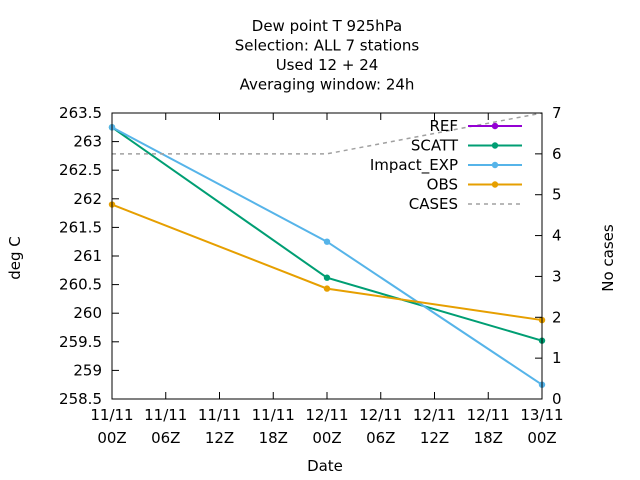 The image size is (640, 480). What do you see at coordinates (327, 26) in the screenshot?
I see `chart-title-line: Dew point T 925hPa` at bounding box center [327, 26].